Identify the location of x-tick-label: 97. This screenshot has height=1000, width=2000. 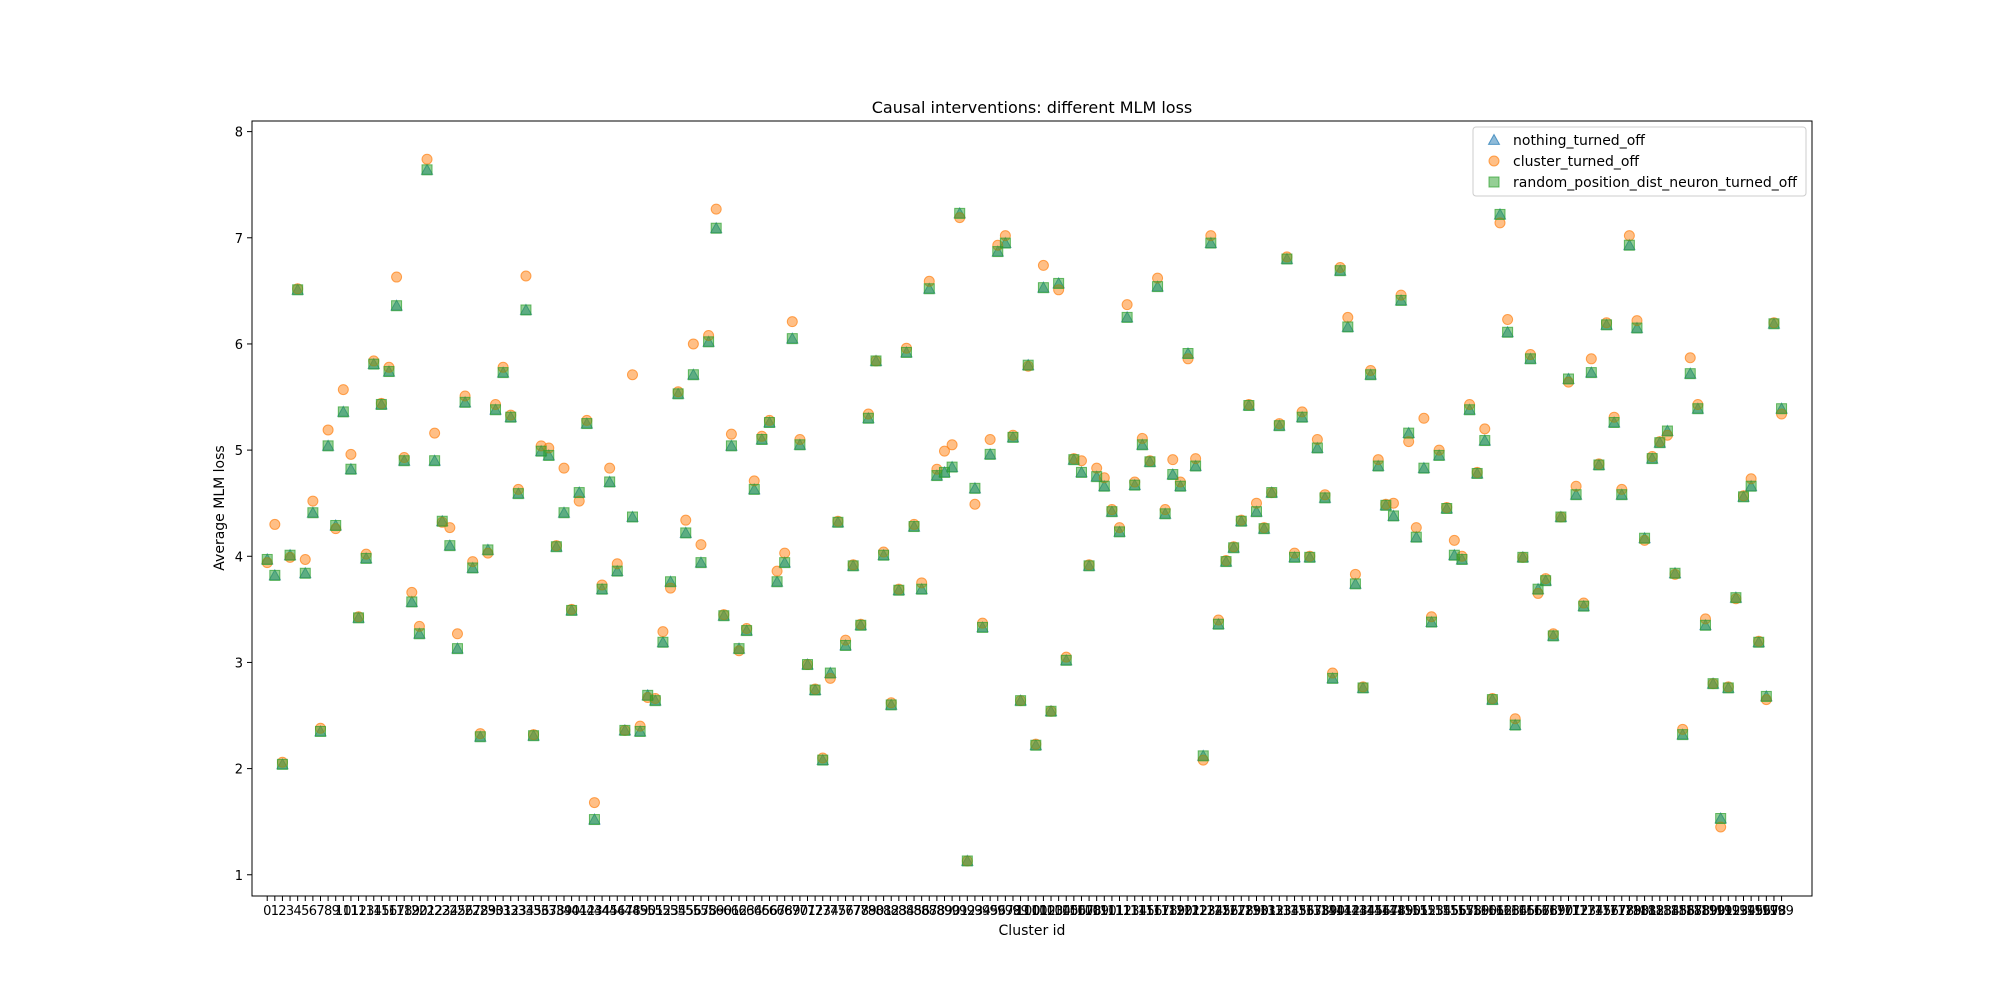
(1005, 911).